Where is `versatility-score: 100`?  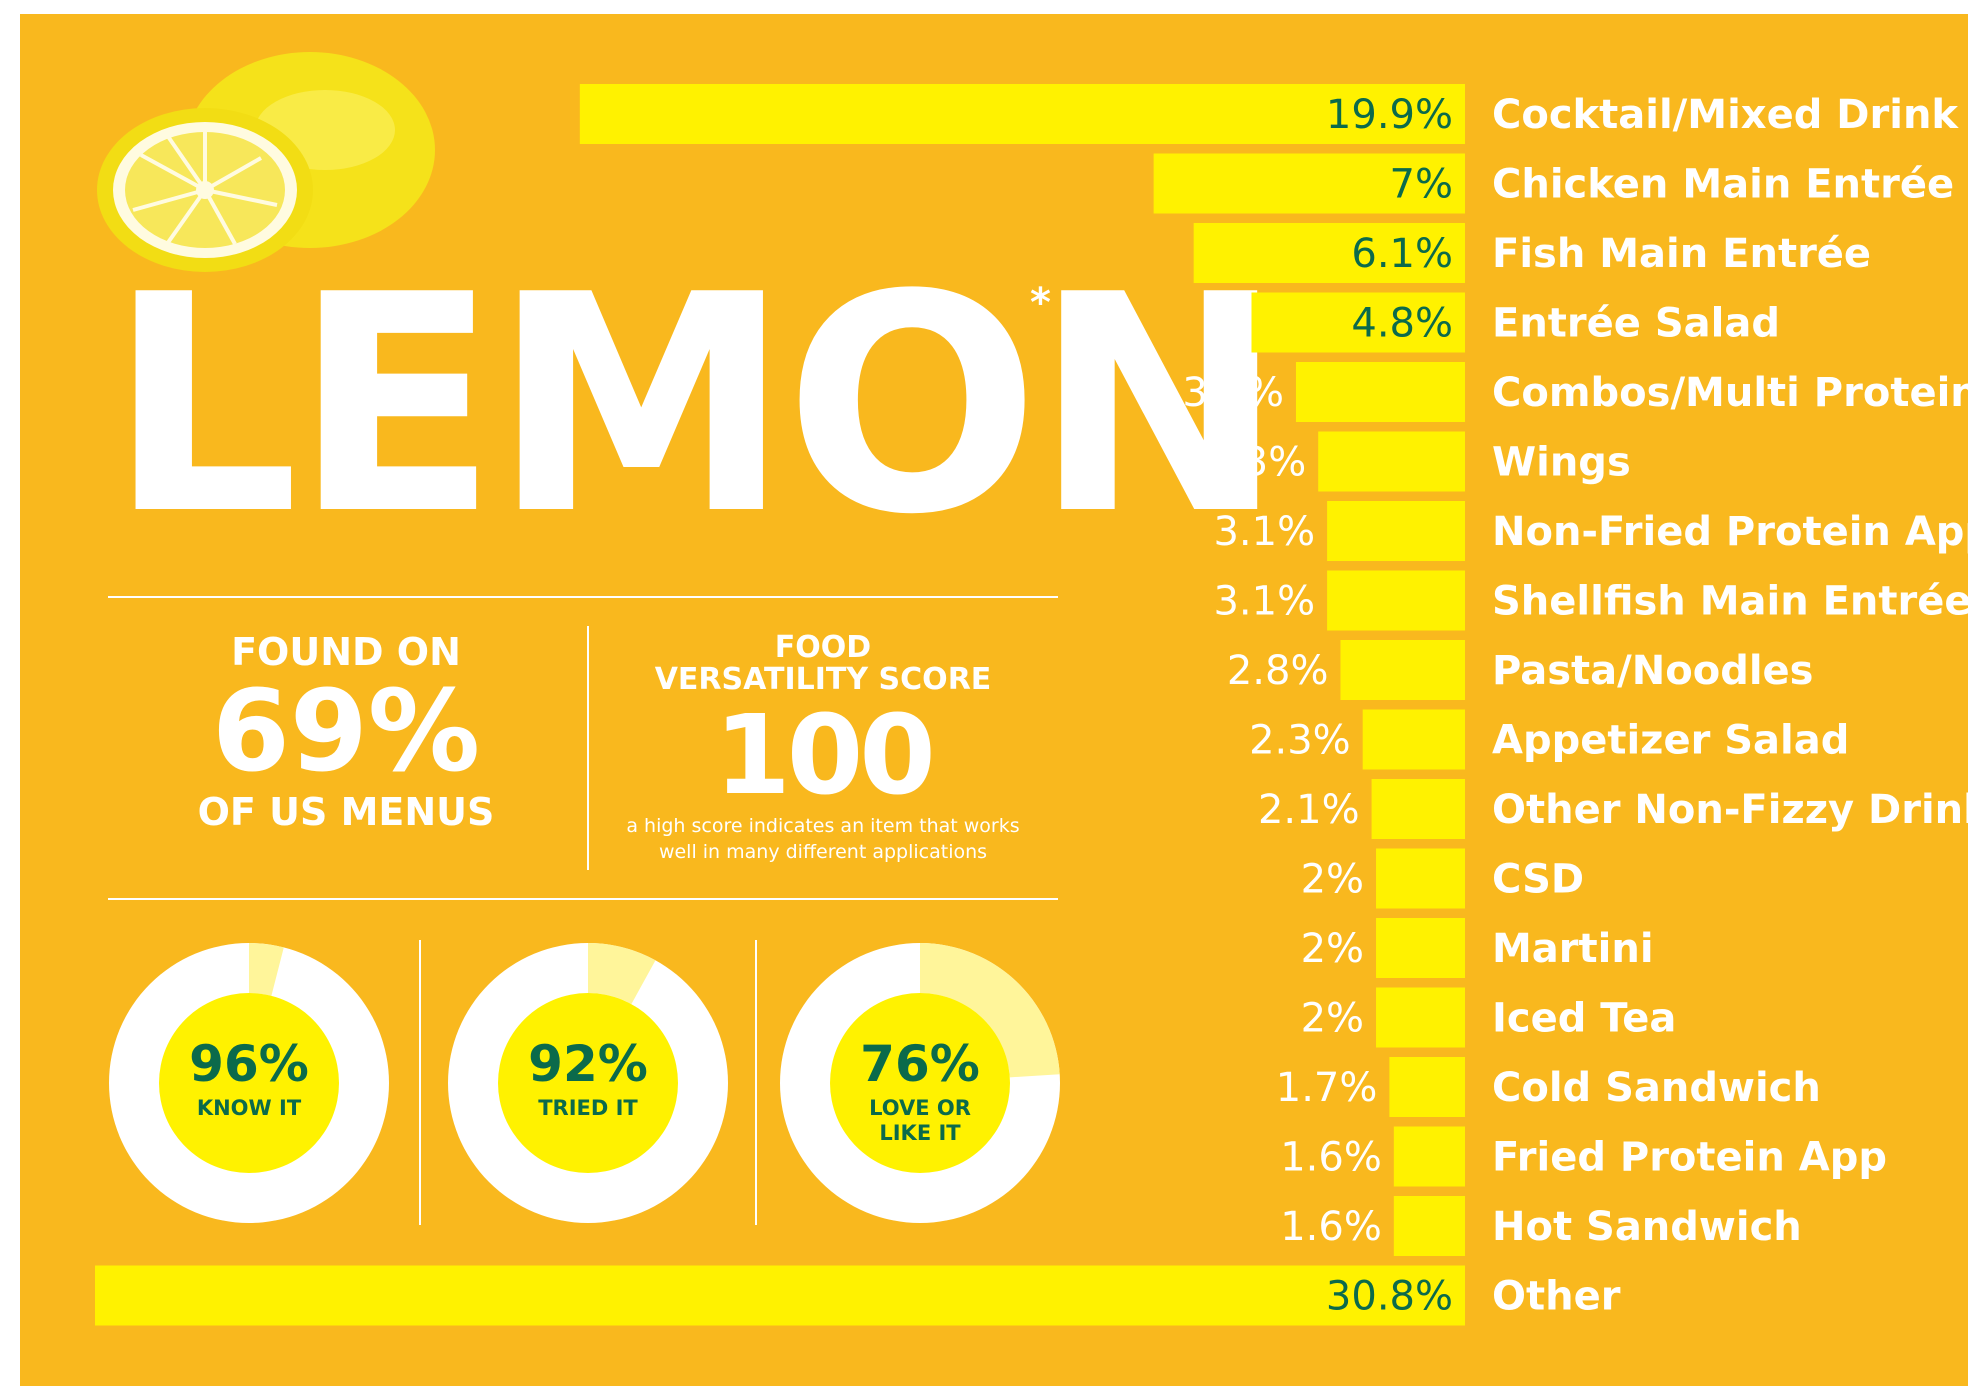
versatility-score: 100 is located at coordinates (825, 755).